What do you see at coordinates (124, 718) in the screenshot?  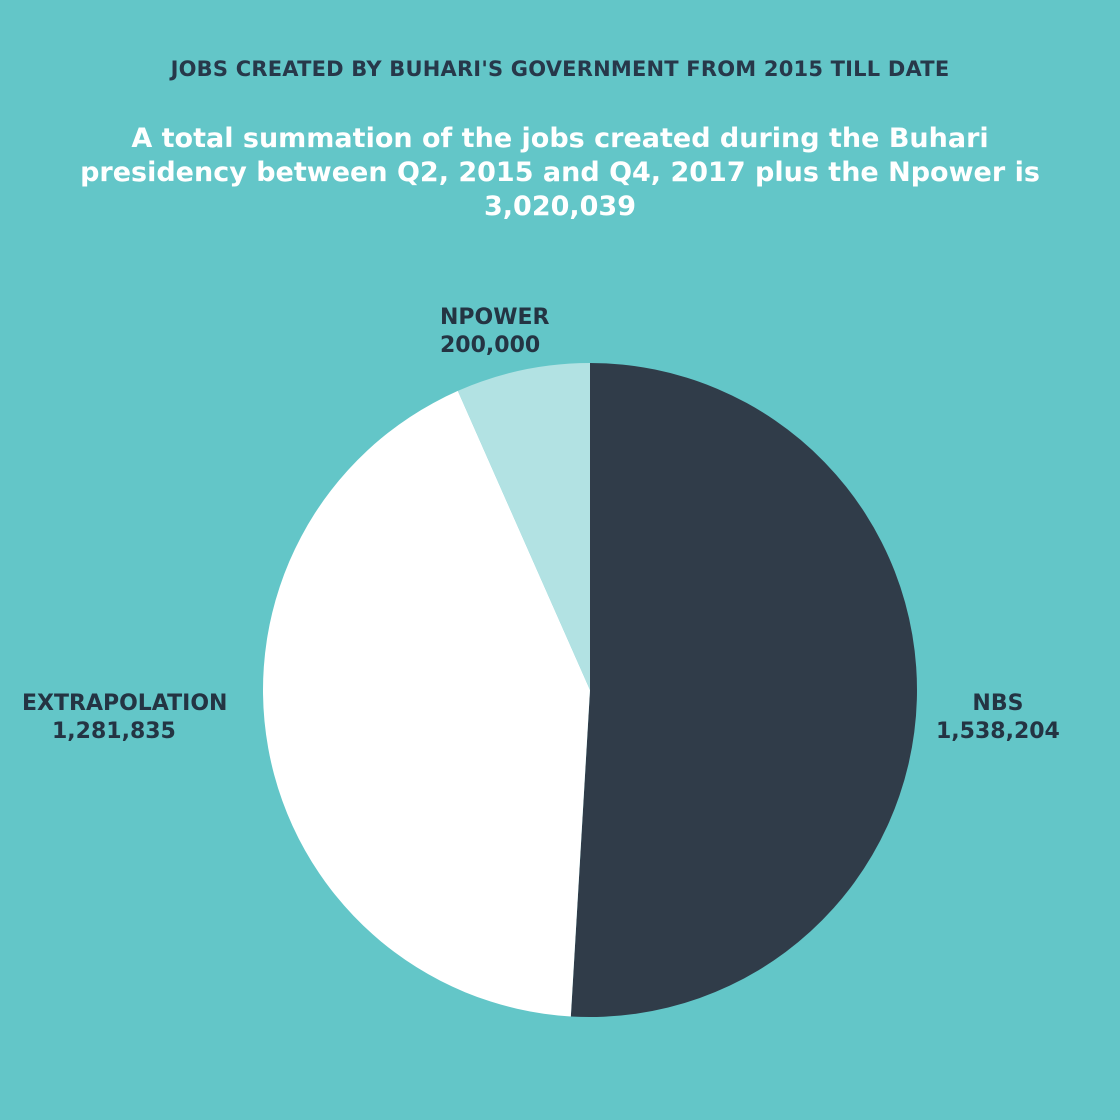 I see `label-extrapolation: EXTRAPOLATION 1,281,835` at bounding box center [124, 718].